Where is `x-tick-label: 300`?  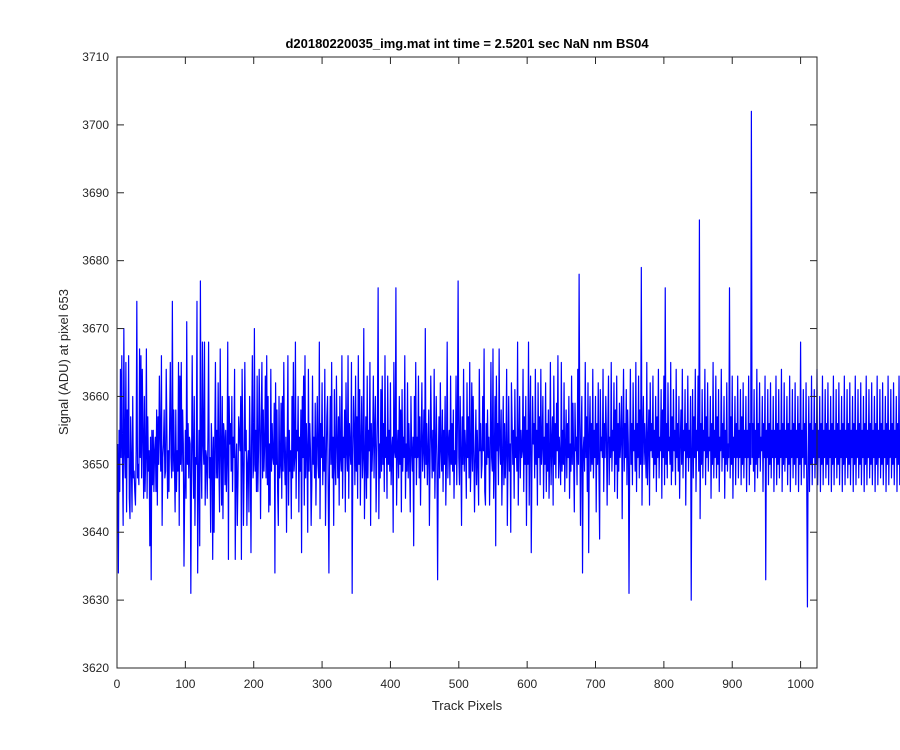
x-tick-label: 300 is located at coordinates (322, 684).